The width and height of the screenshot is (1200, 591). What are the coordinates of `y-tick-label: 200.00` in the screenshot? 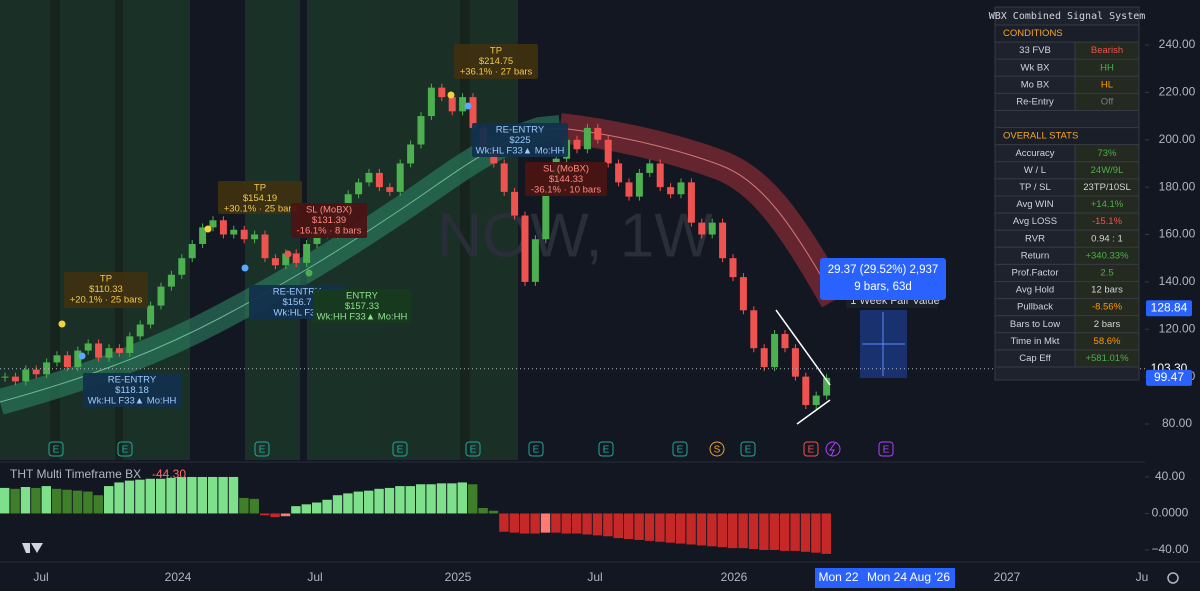 It's located at (1177, 139).